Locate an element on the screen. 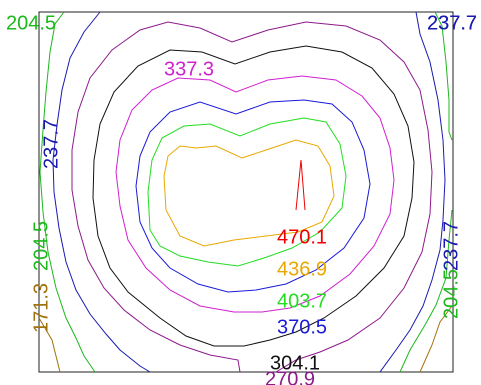 The width and height of the screenshot is (481, 385). contour-label-337-3: 337.3 is located at coordinates (189, 69).